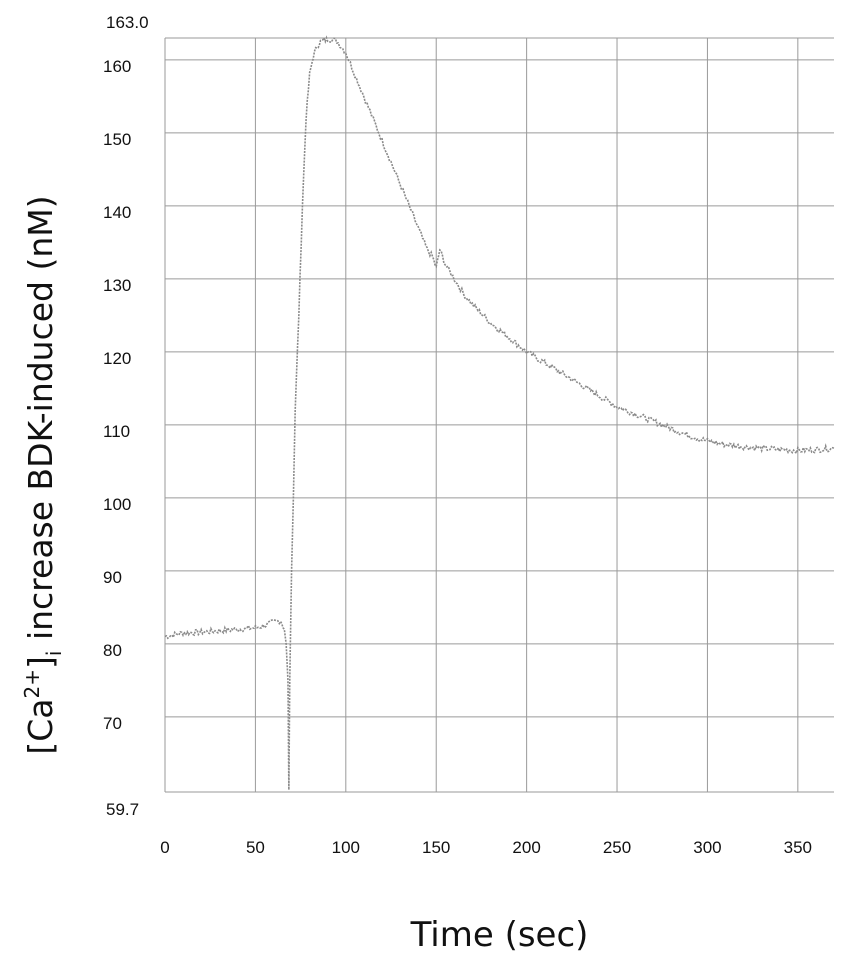 The image size is (850, 962). What do you see at coordinates (436, 847) in the screenshot?
I see `x-tick-label: 150` at bounding box center [436, 847].